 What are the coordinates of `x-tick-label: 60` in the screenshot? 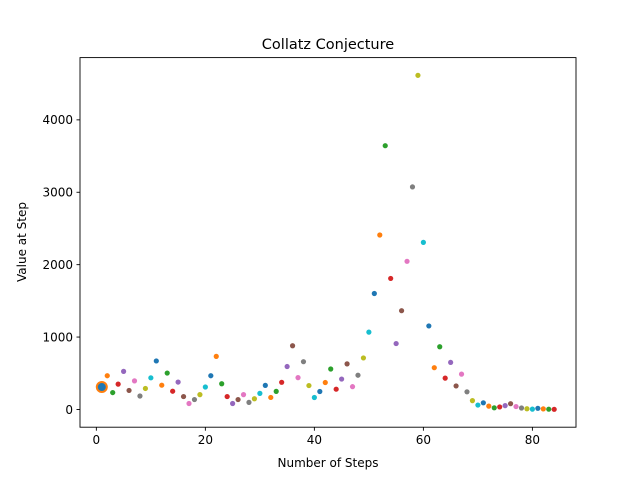 It's located at (423, 440).